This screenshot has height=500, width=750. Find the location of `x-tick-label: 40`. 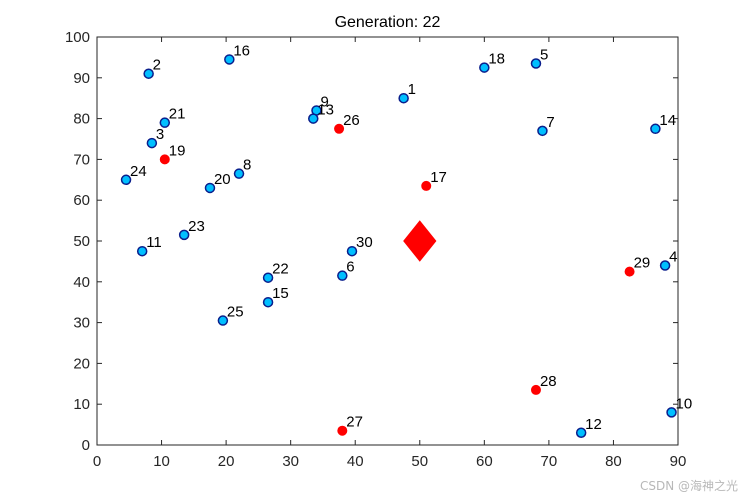

x-tick-label: 40 is located at coordinates (355, 461).